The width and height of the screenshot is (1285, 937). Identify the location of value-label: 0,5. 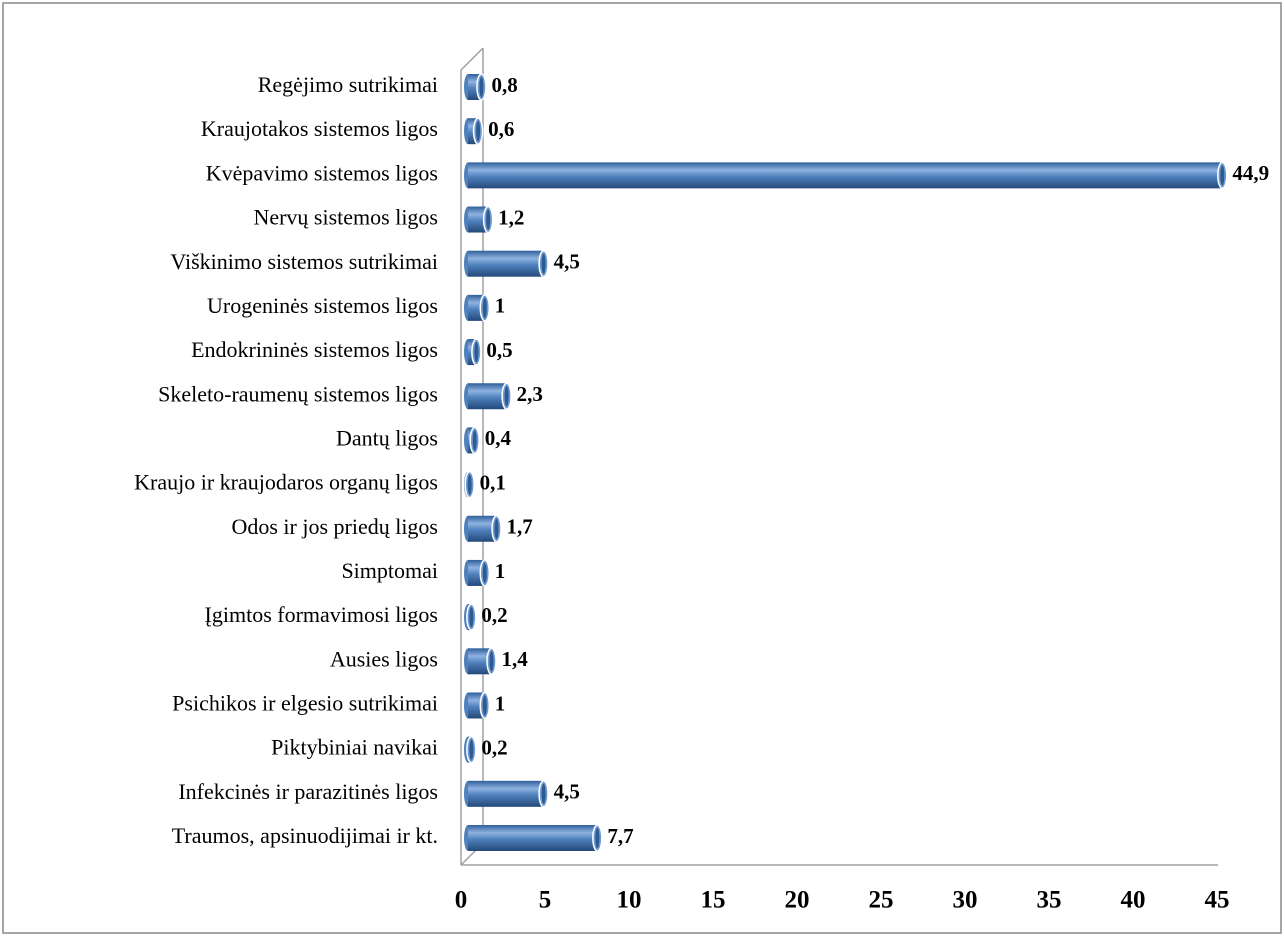
(499, 350).